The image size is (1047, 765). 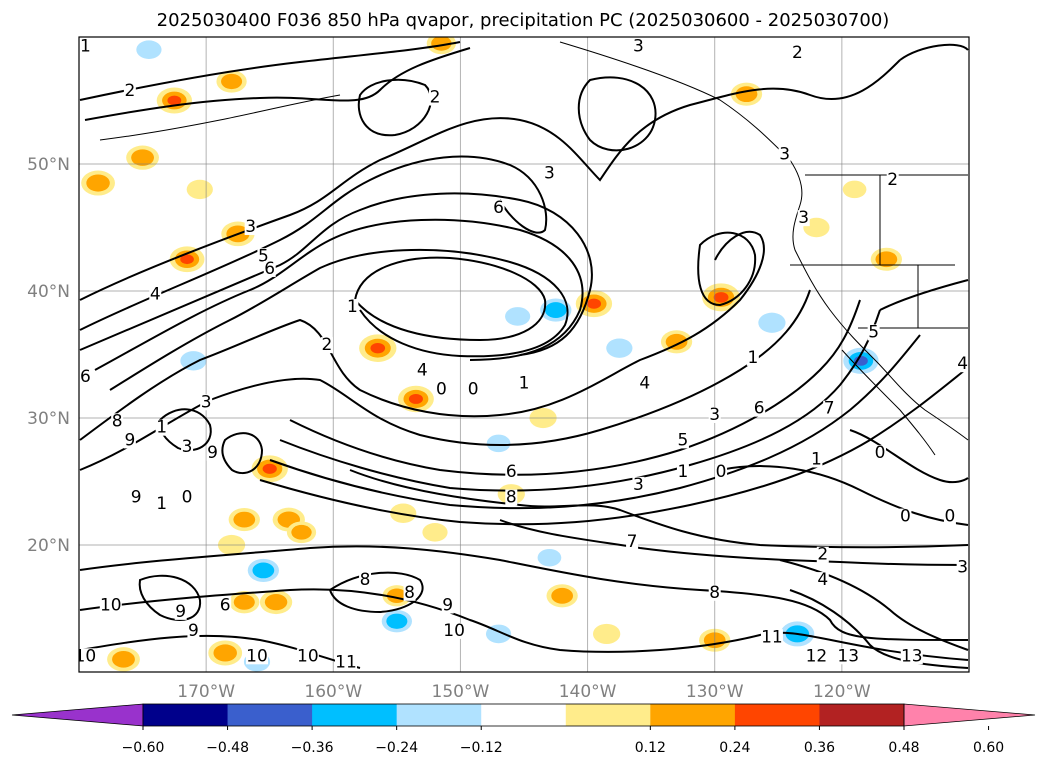 What do you see at coordinates (143, 748) in the screenshot?
I see `colorbar-tick-label: −0.60` at bounding box center [143, 748].